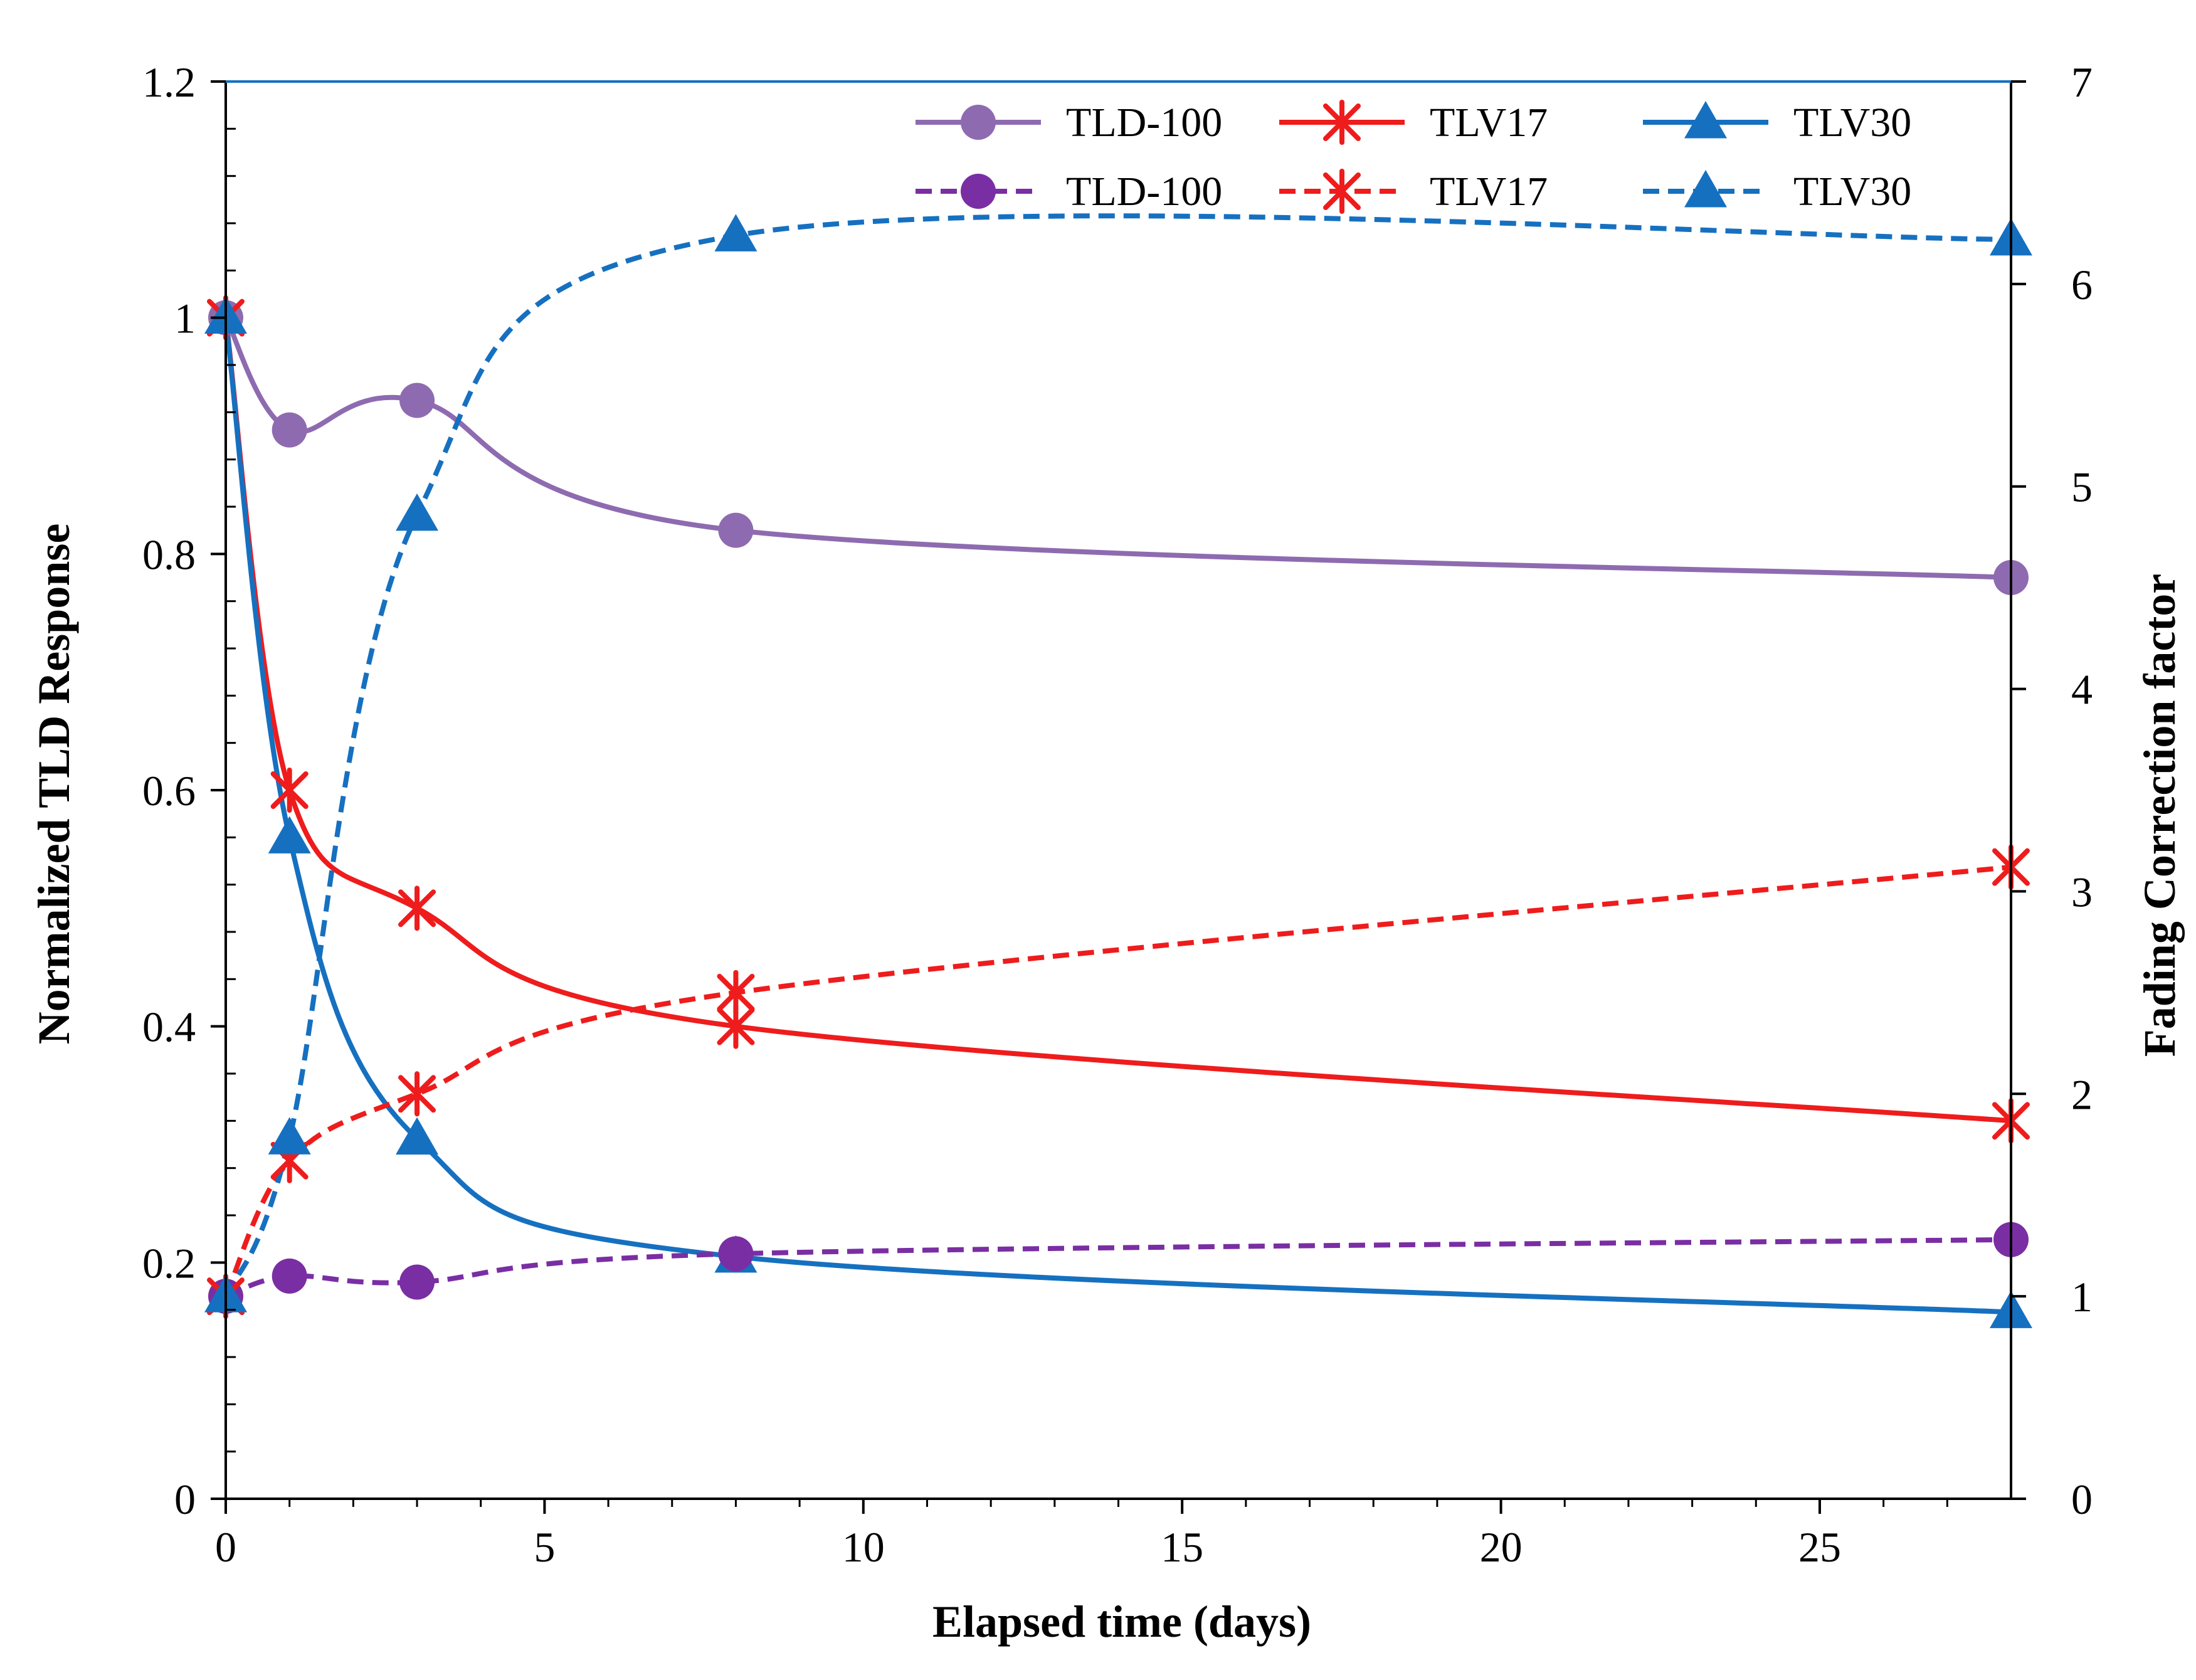 The height and width of the screenshot is (1680, 2196). Describe the element at coordinates (978, 122) in the screenshot. I see `legend-marker-tld-100-solid` at that location.